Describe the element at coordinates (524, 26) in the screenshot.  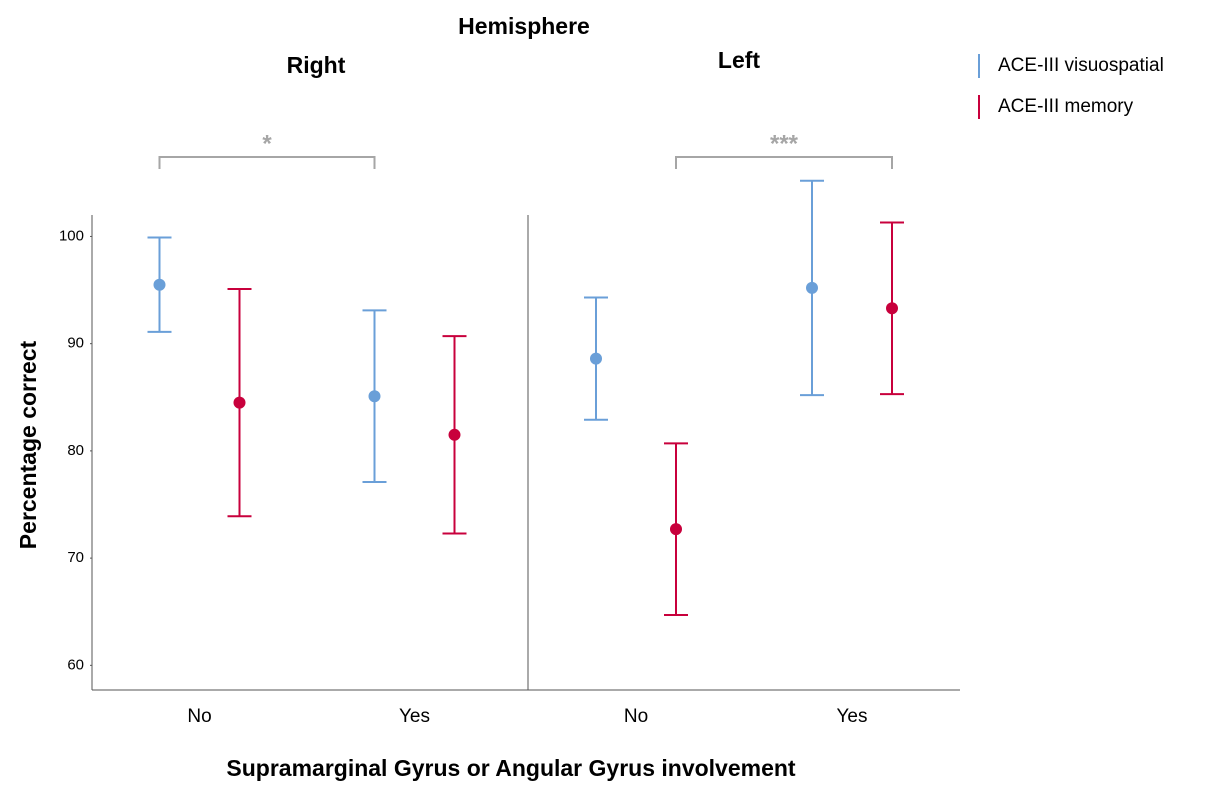
I see `chart-title: Hemisphere` at that location.